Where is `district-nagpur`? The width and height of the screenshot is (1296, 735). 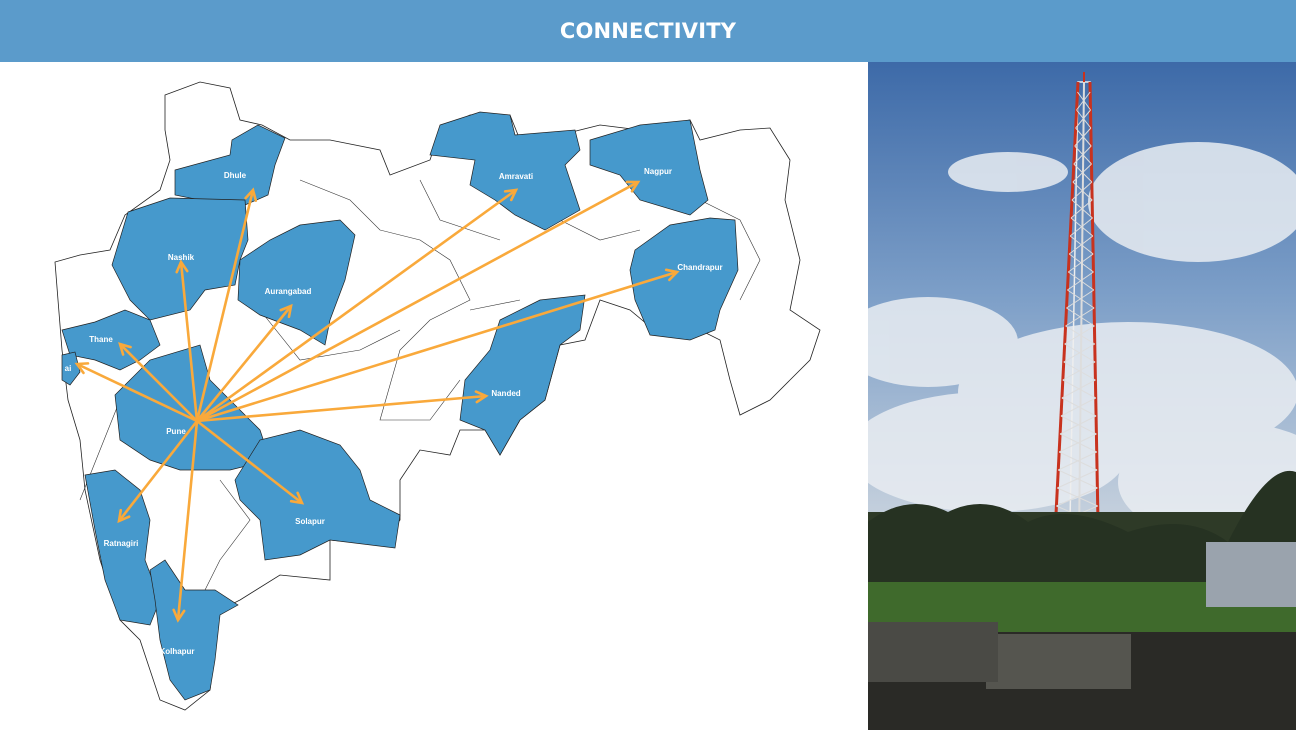
district-nagpur is located at coordinates (649, 167).